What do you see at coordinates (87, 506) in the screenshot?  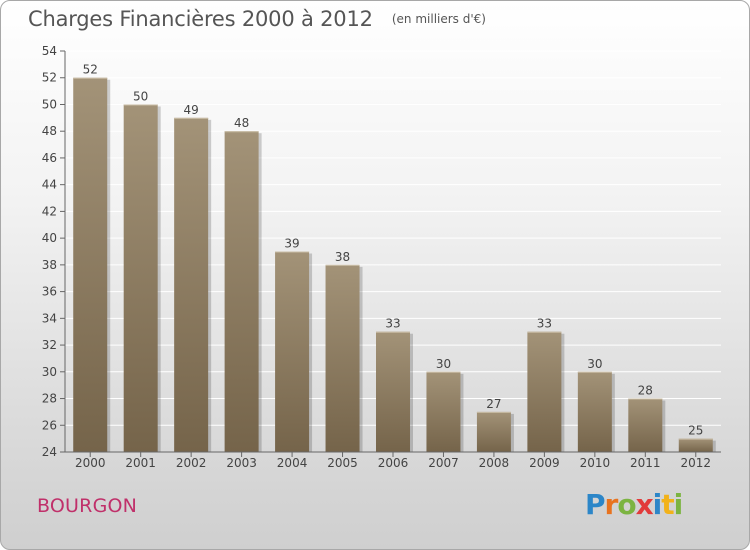 I see `commune-name: BOURGON` at bounding box center [87, 506].